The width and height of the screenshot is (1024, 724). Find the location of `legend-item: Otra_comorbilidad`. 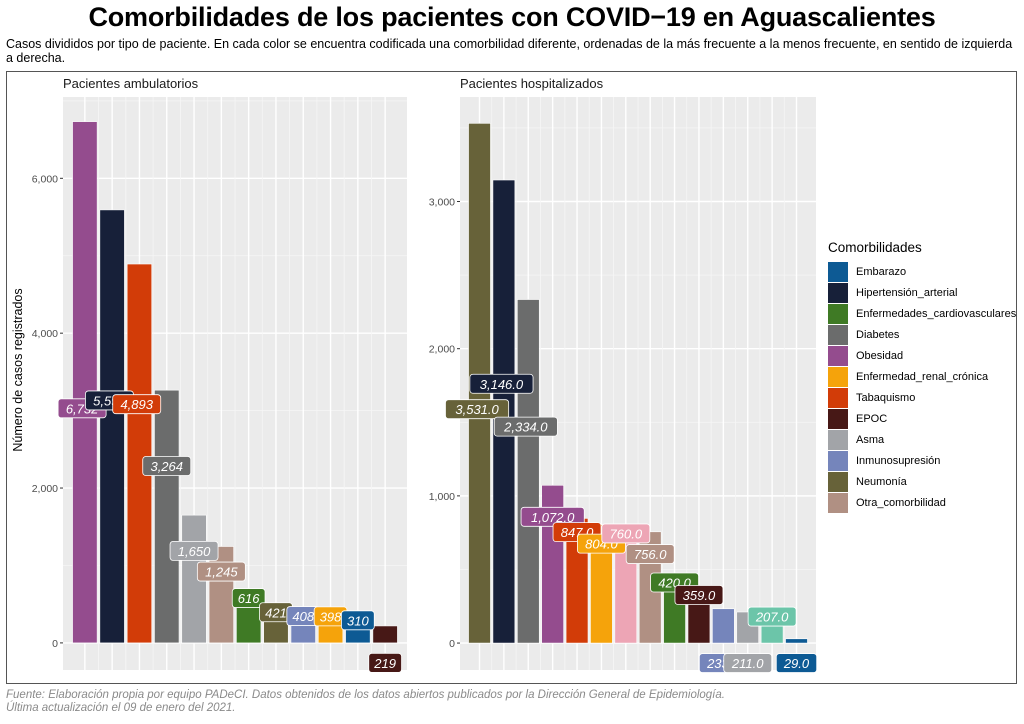

legend-item: Otra_comorbilidad is located at coordinates (922, 502).